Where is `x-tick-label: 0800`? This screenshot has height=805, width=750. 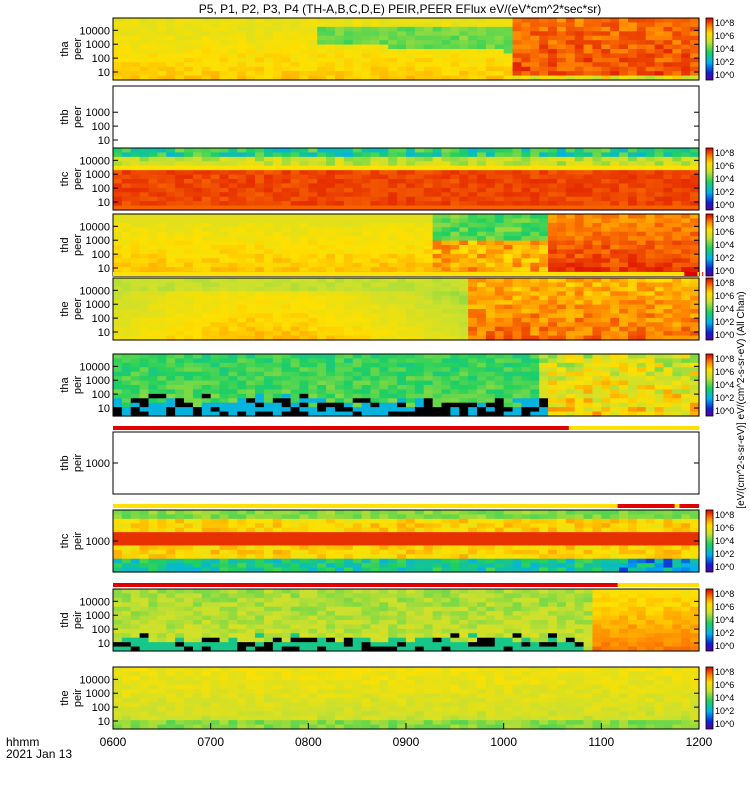
x-tick-label: 0800 is located at coordinates (308, 742).